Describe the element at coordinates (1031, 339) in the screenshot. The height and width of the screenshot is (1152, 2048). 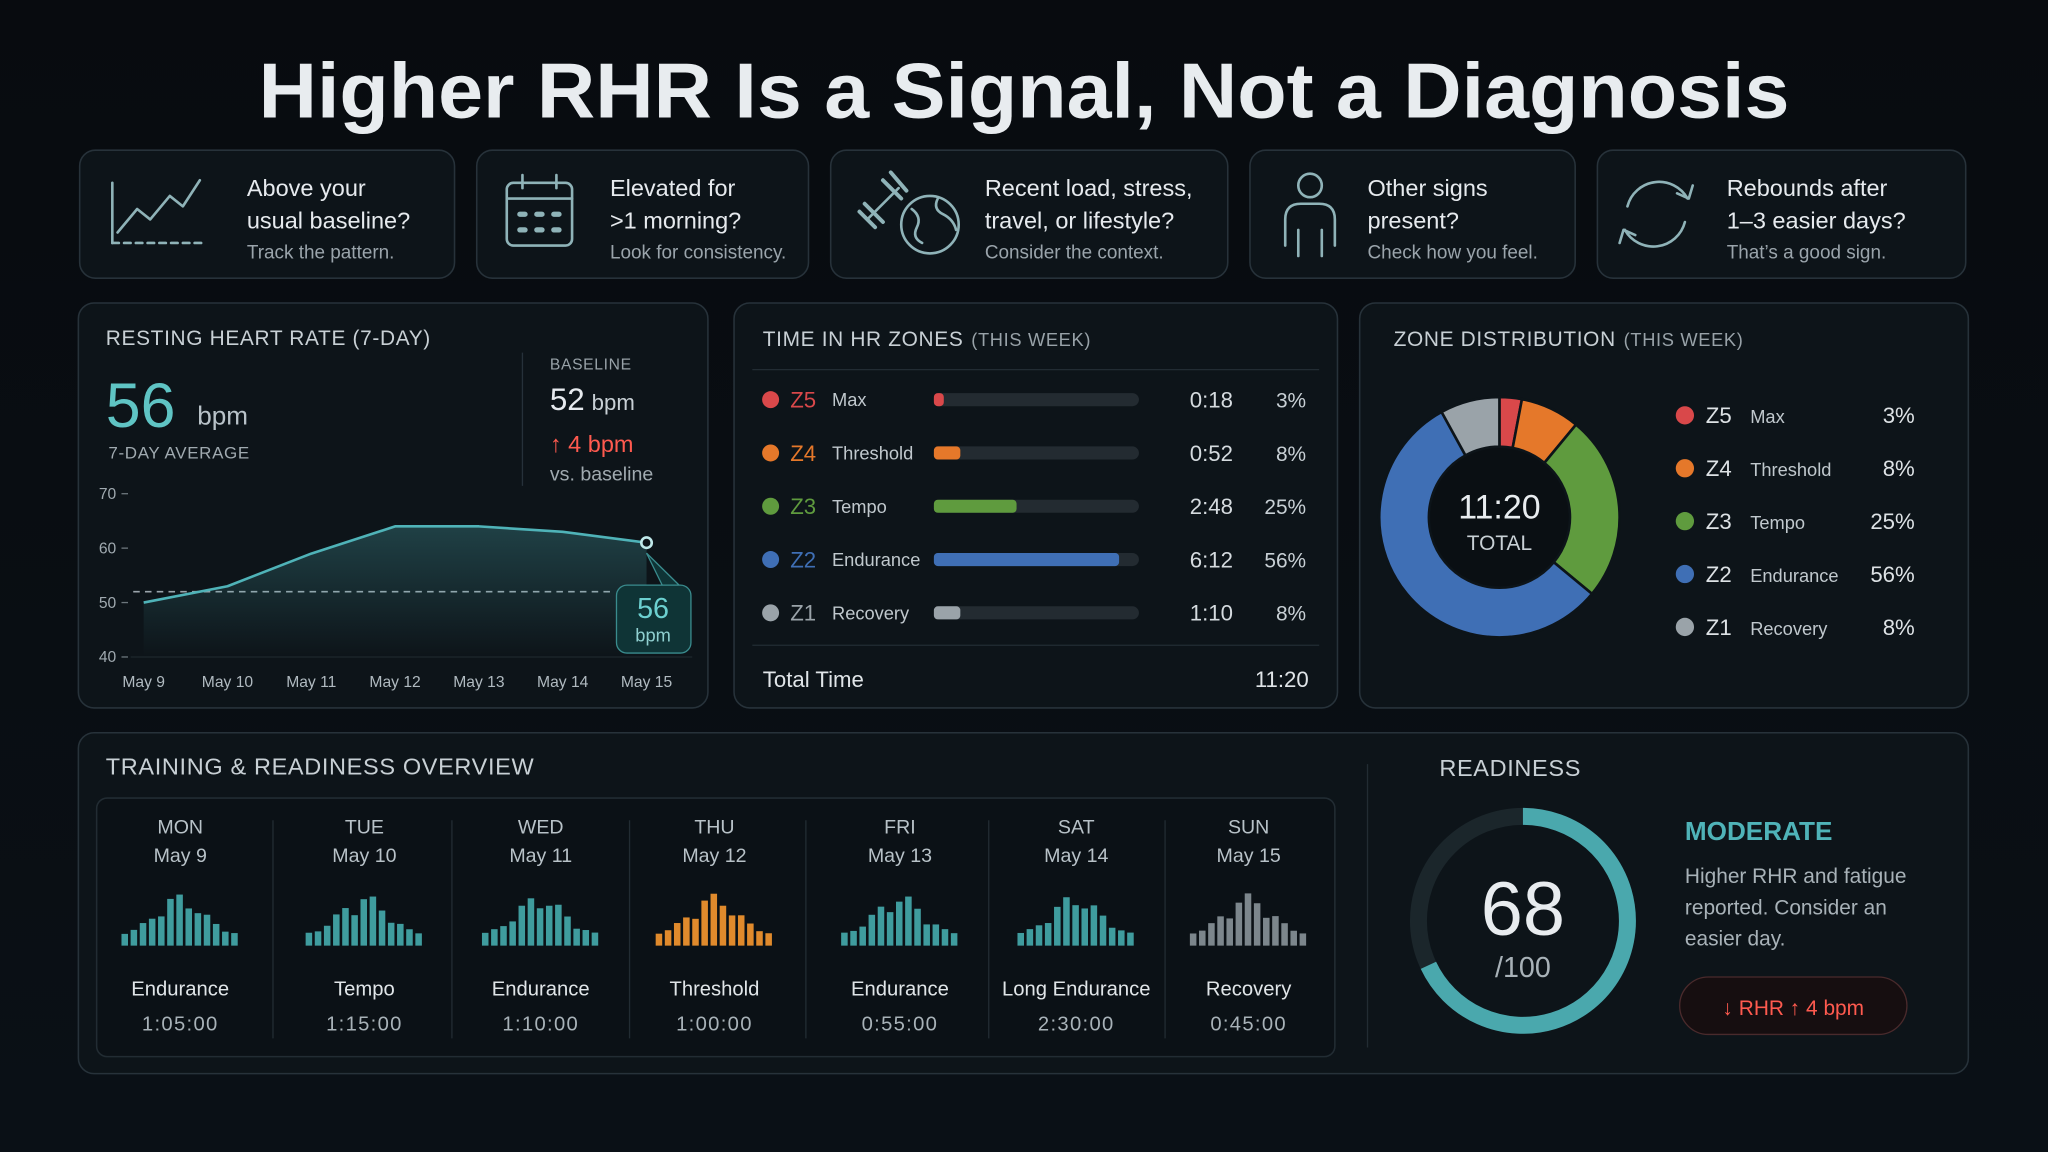
I see `zones-subtitle: (THIS WEEK)` at that location.